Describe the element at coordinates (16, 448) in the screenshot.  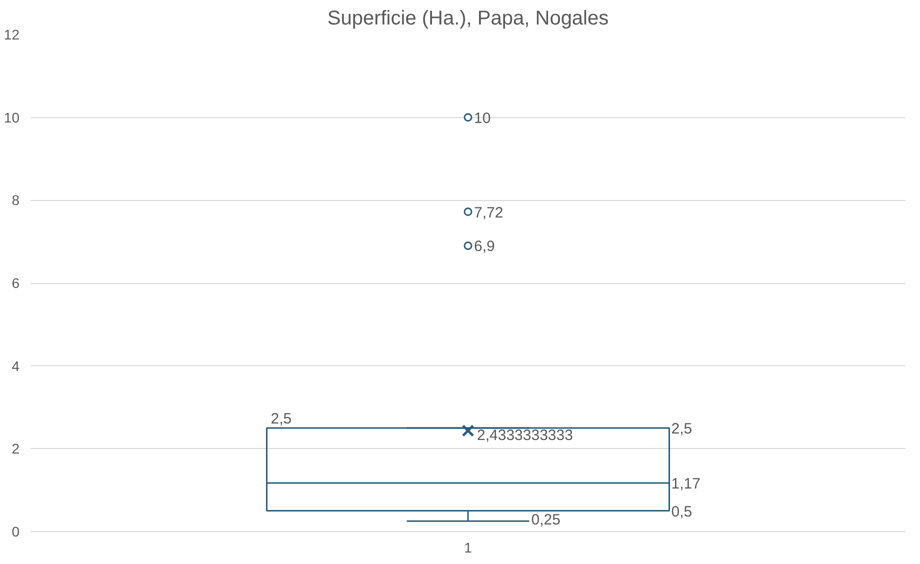
I see `y-tick-label: 2` at that location.